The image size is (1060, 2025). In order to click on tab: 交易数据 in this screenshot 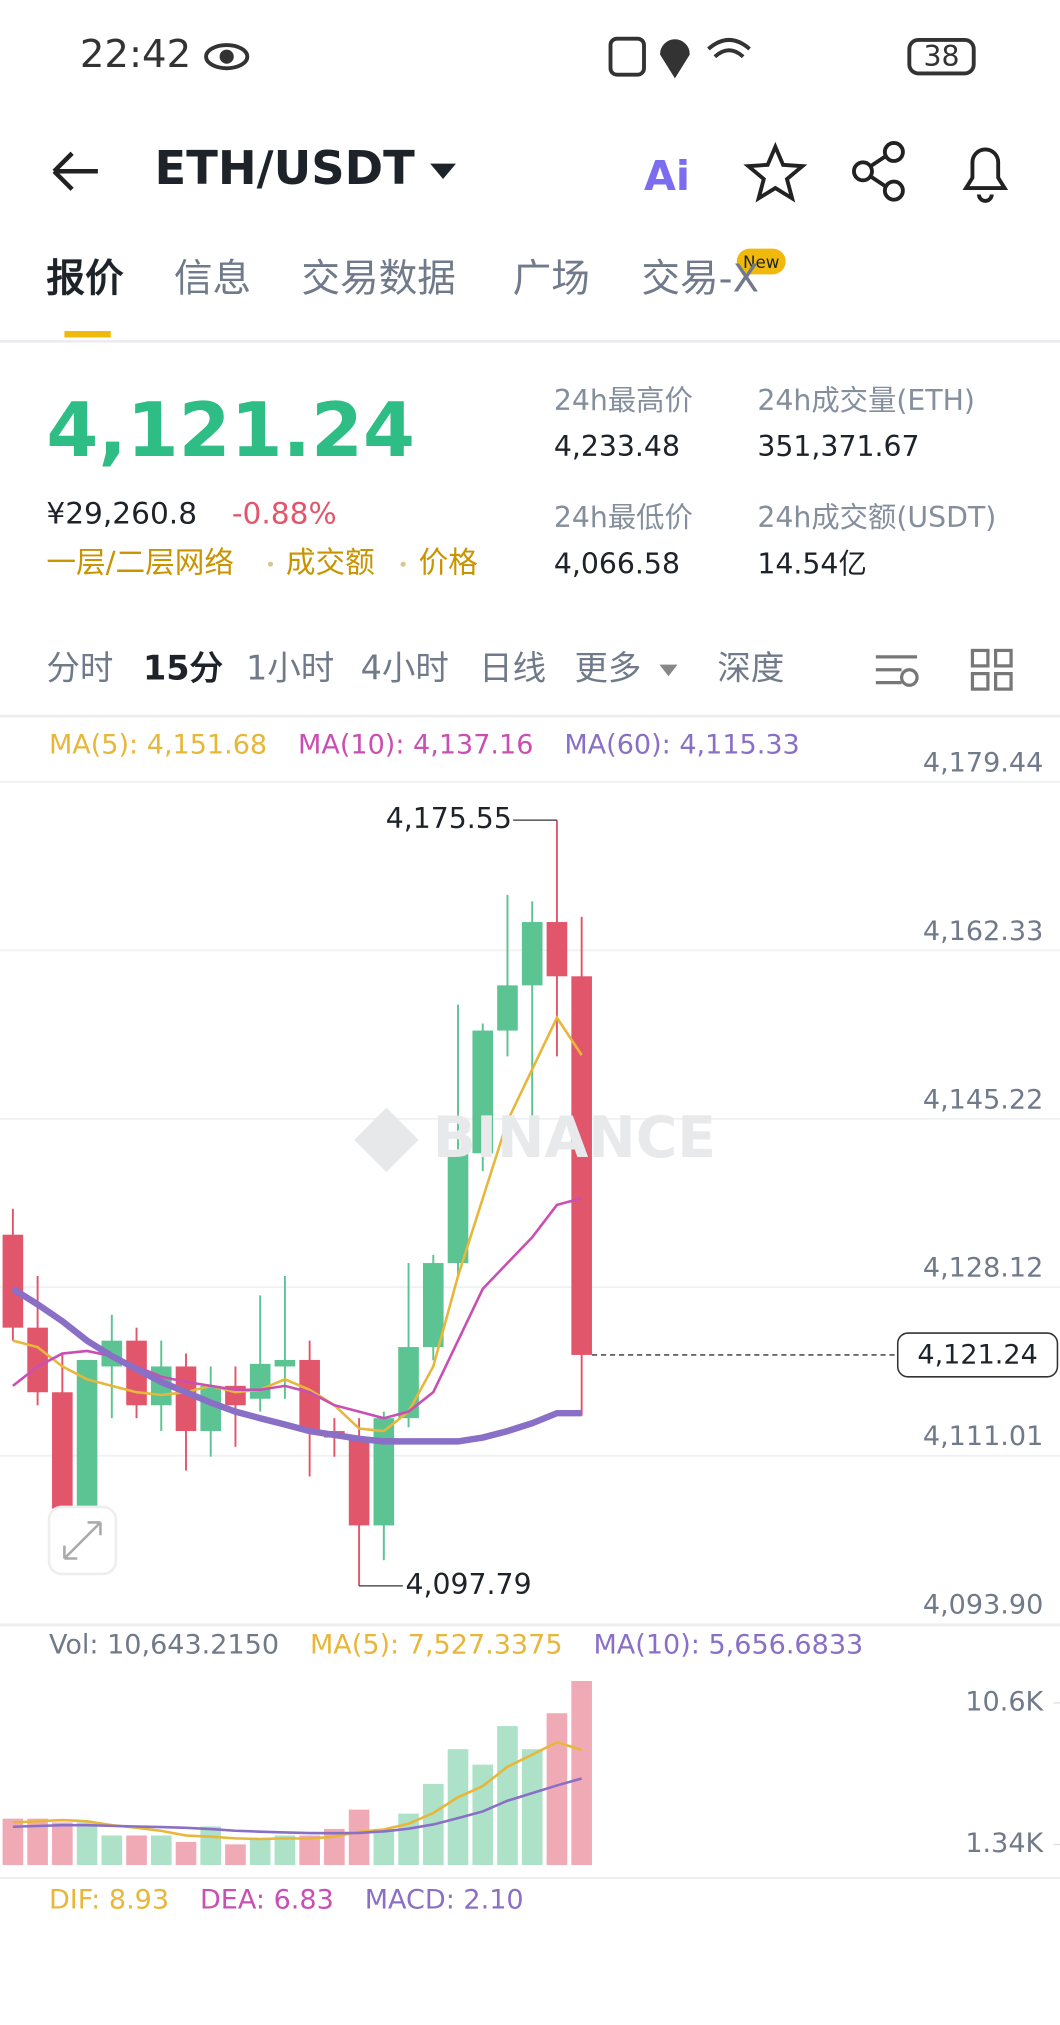, I will do `click(378, 278)`.